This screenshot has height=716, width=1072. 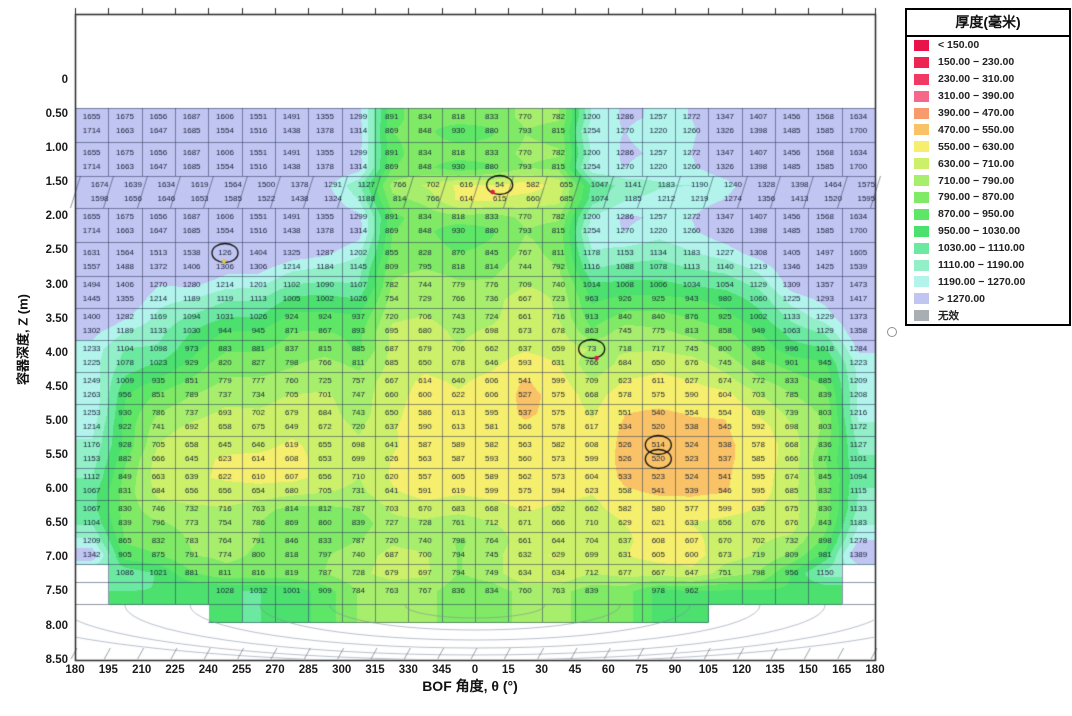 What do you see at coordinates (56, 182) in the screenshot?
I see `y-tick-label: 1.50` at bounding box center [56, 182].